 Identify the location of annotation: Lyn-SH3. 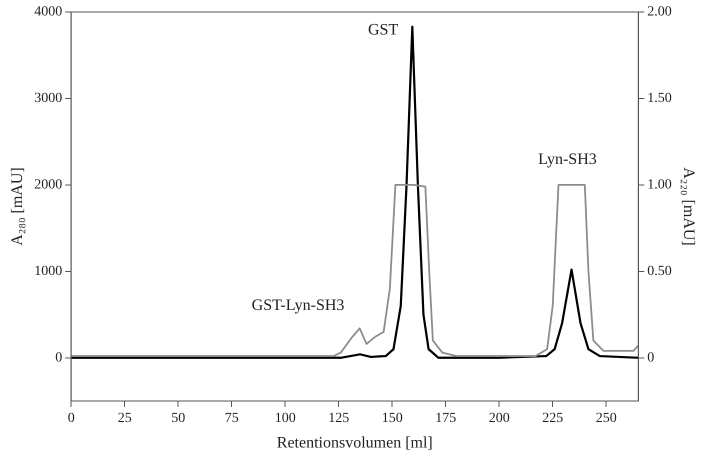
(567, 159).